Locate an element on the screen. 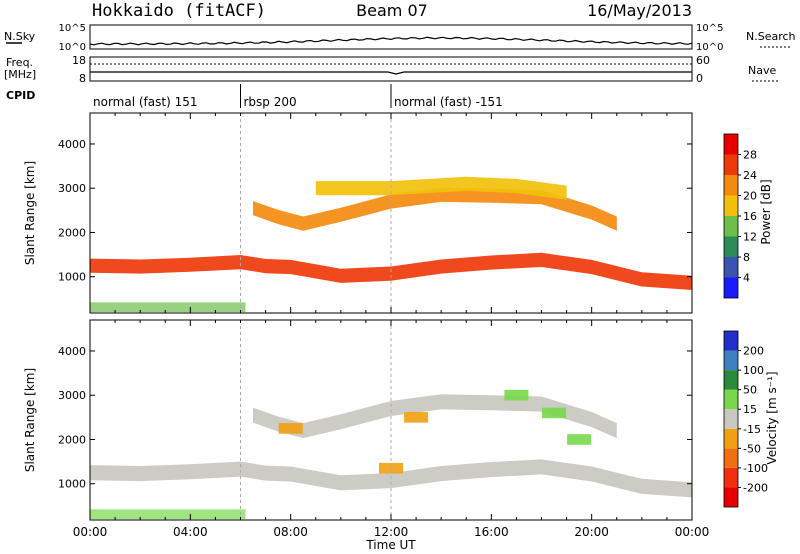 The image size is (800, 554). nave-right-tick-bottom: 0 is located at coordinates (699, 78).